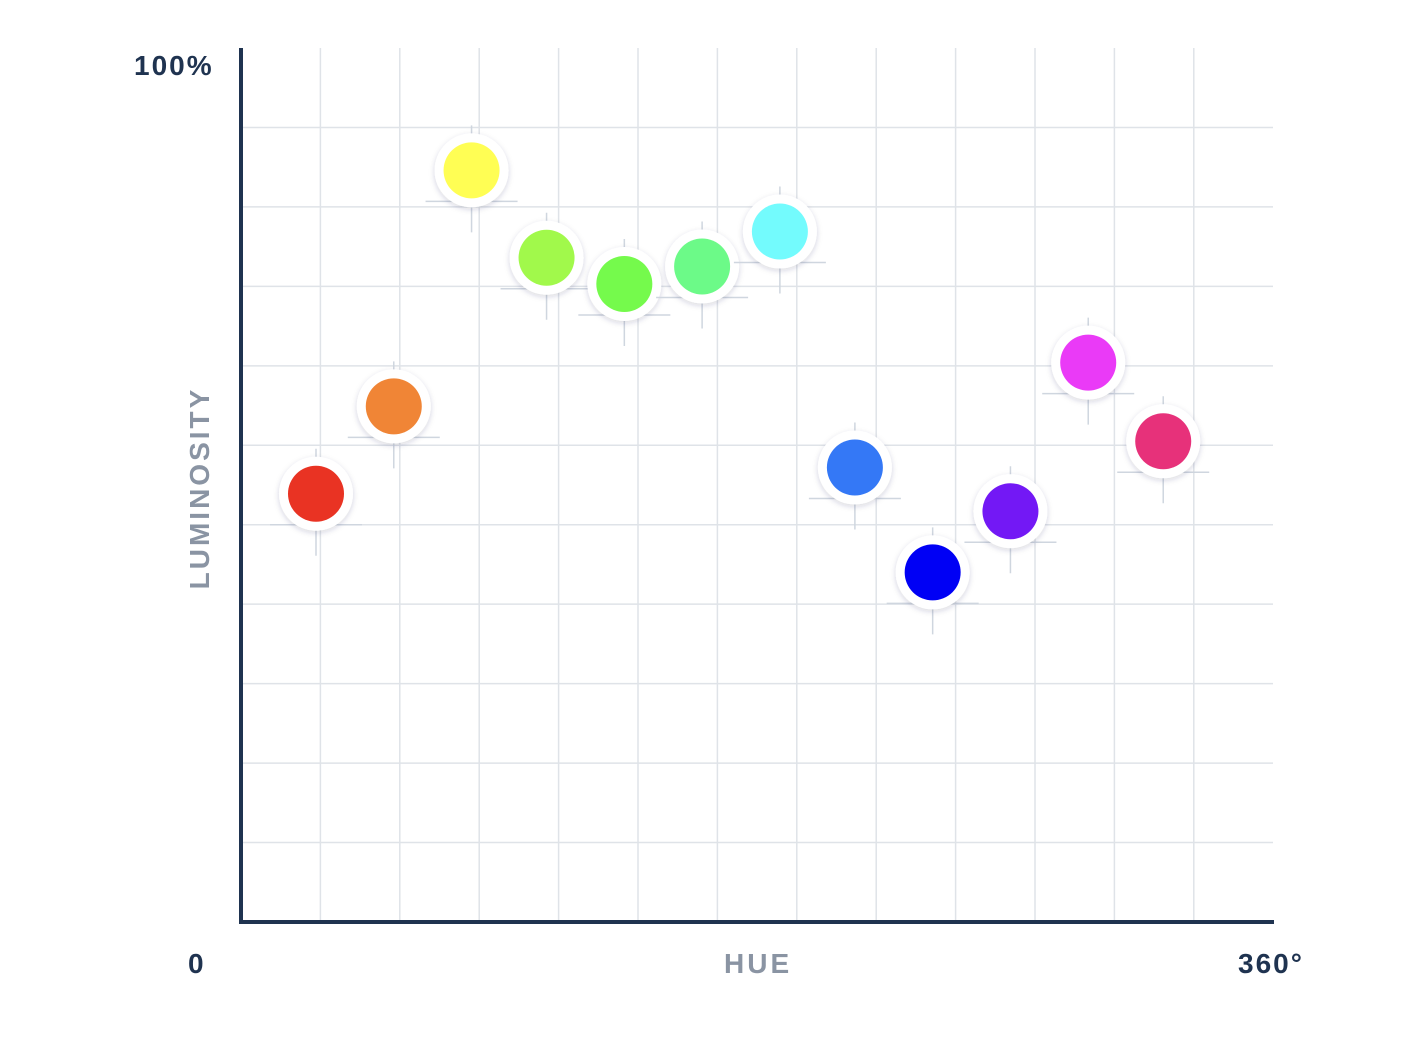 This screenshot has width=1424, height=1042. Describe the element at coordinates (1271, 963) in the screenshot. I see `x-axis-max-label: 360°` at that location.